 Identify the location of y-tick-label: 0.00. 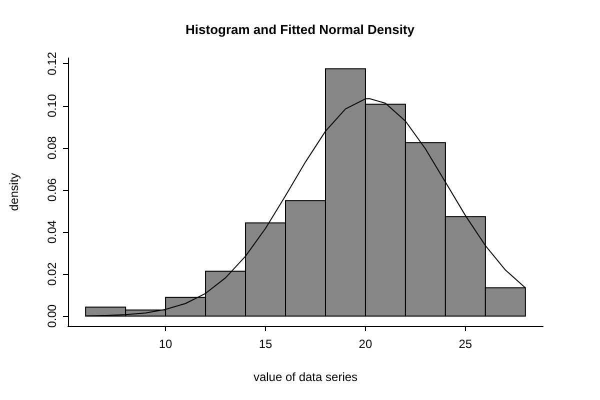
(52, 316).